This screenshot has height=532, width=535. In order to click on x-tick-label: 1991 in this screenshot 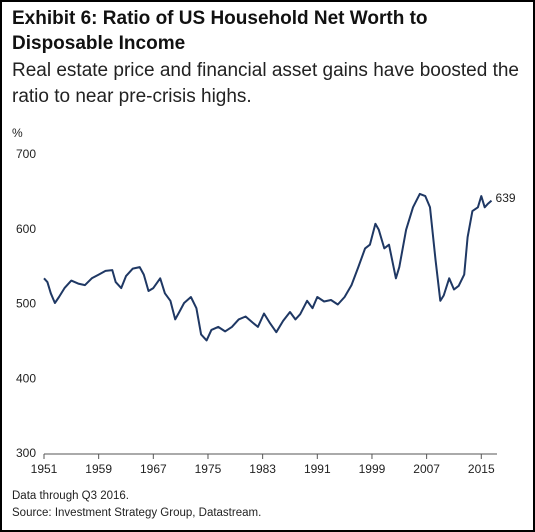, I will do `click(317, 469)`.